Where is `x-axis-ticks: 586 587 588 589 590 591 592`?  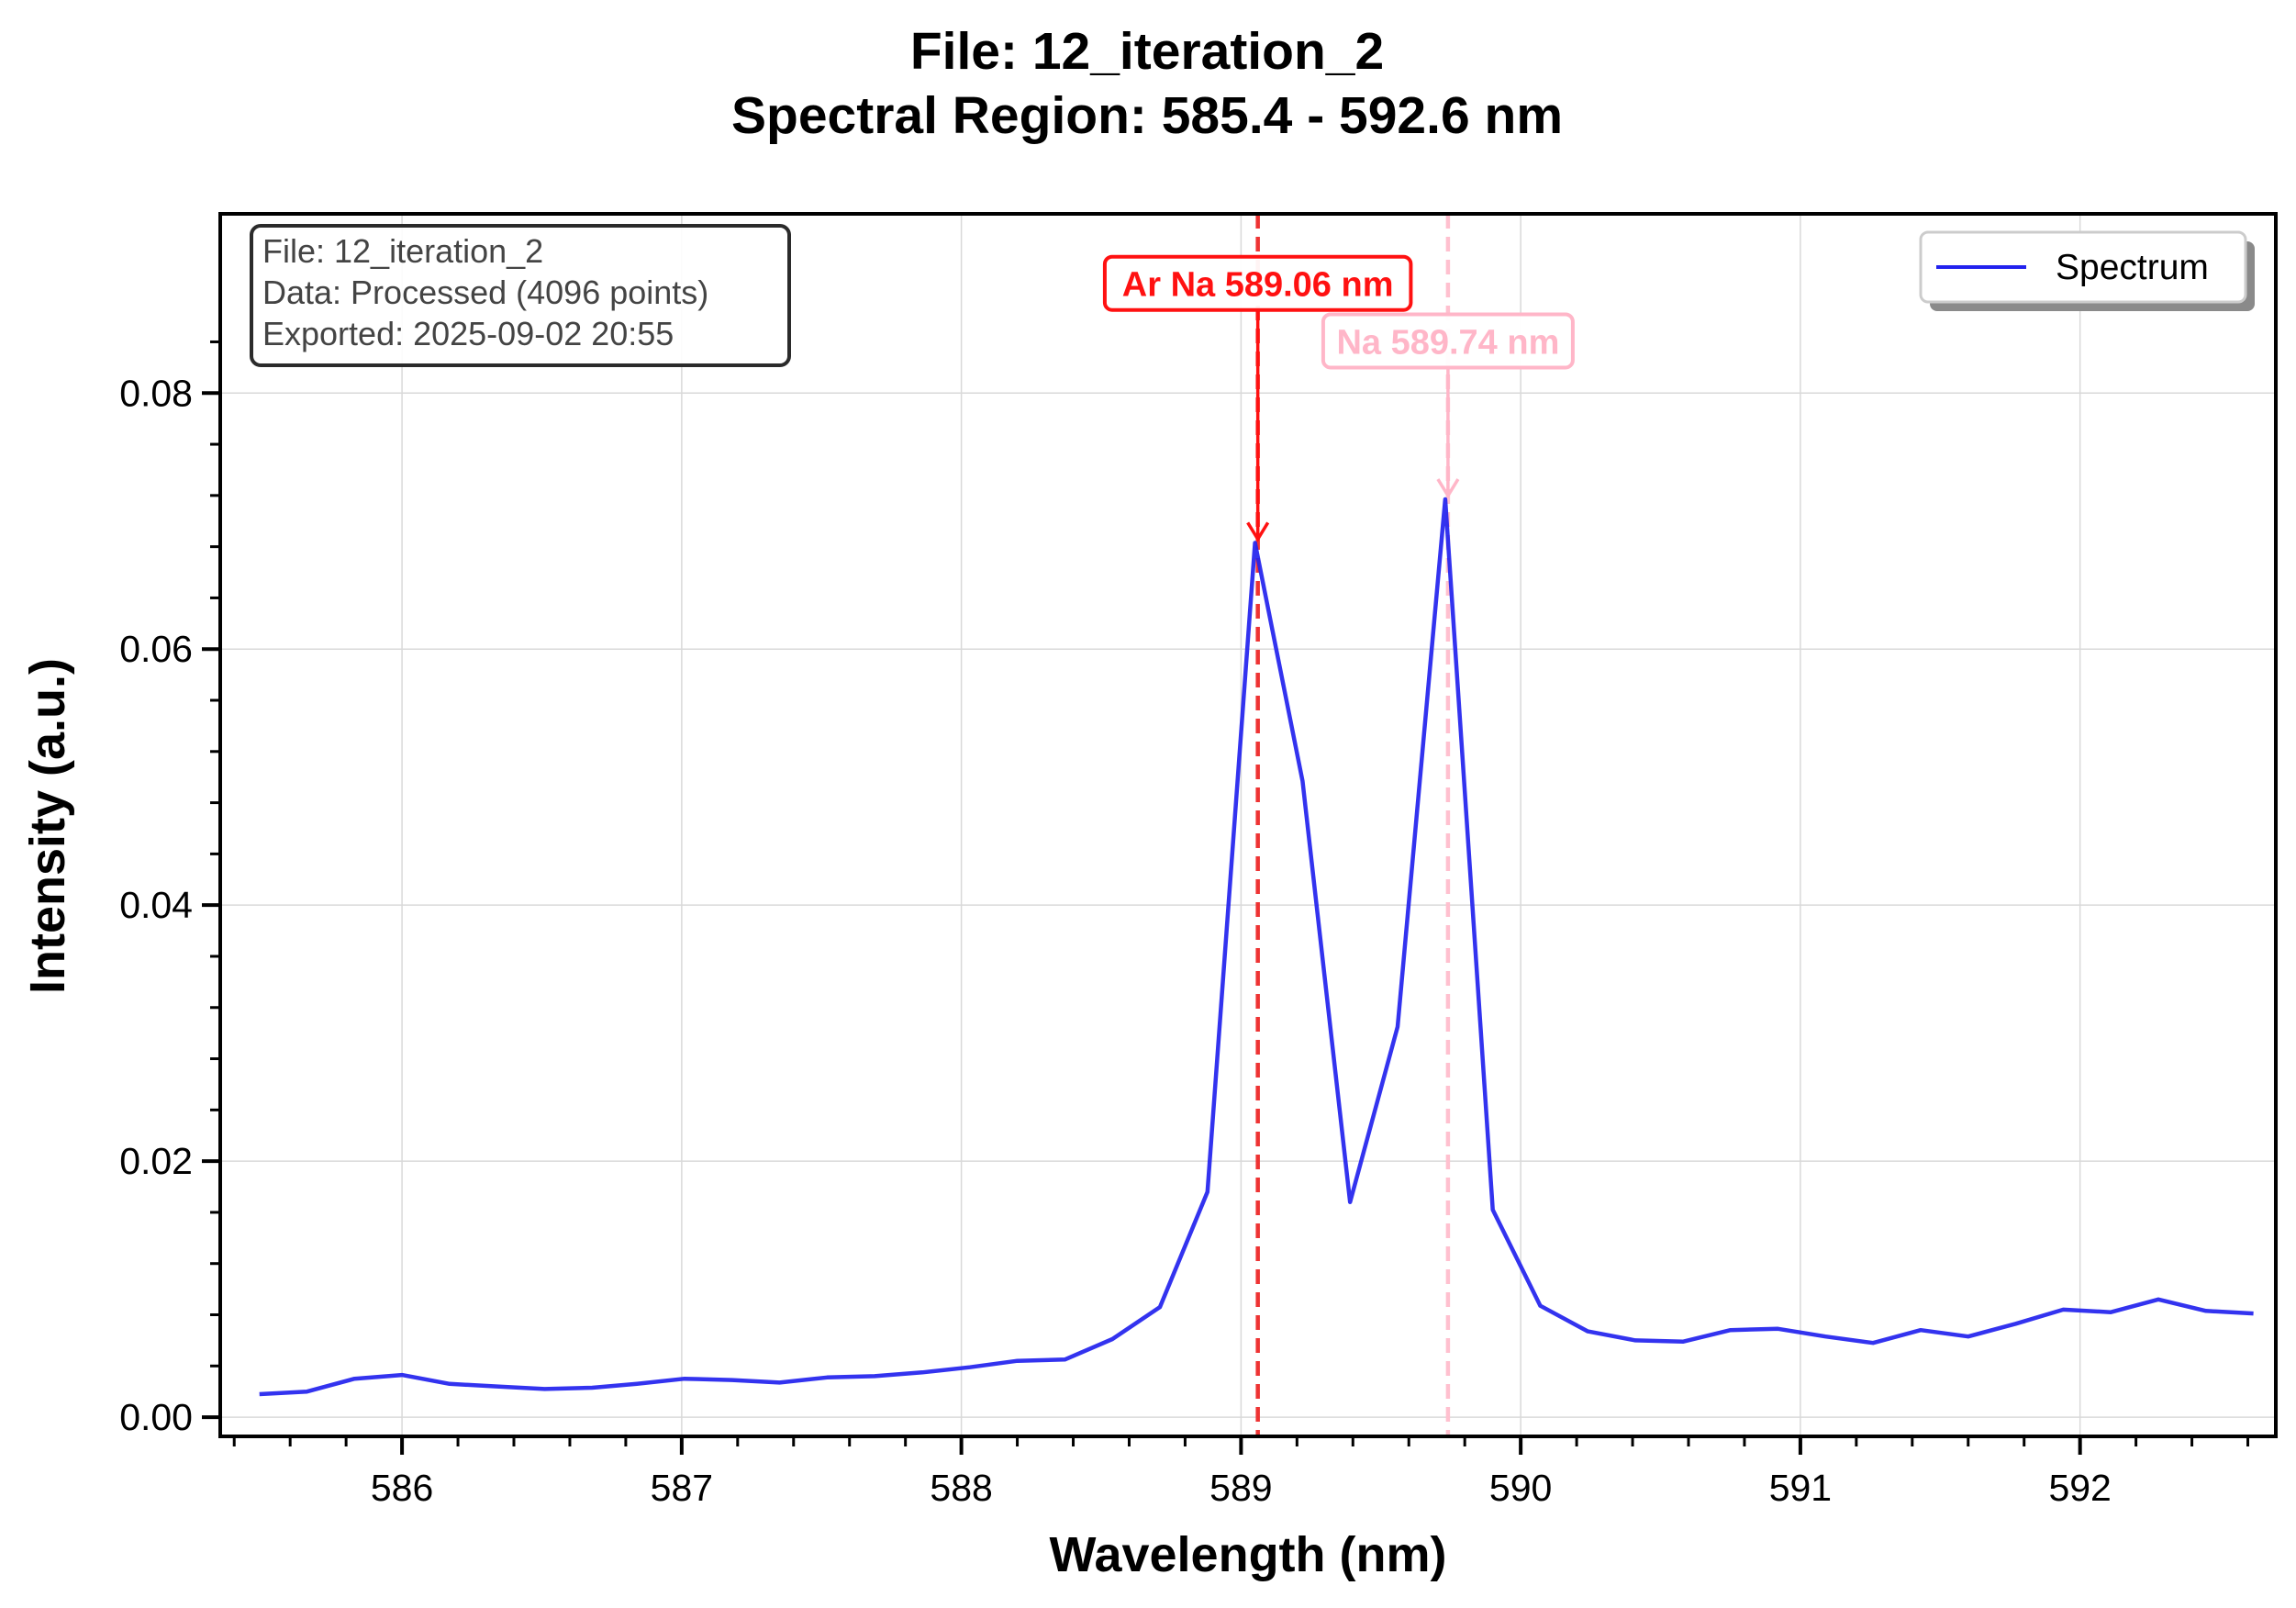
x-axis-ticks: 586 587 588 589 590 591 592 is located at coordinates (1241, 1472).